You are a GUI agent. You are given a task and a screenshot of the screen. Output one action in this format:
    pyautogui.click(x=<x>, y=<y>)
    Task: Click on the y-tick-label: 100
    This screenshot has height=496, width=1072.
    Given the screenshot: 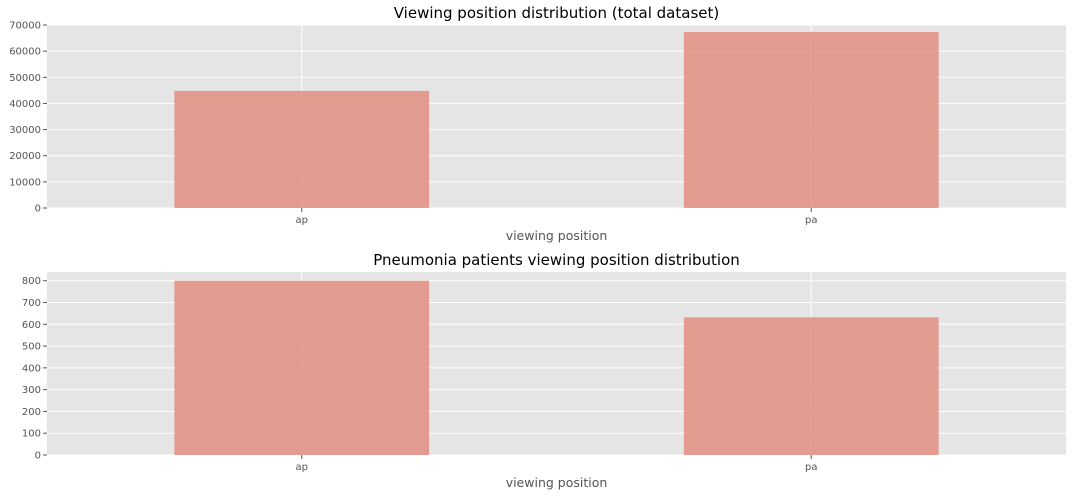 What is the action you would take?
    pyautogui.click(x=31, y=434)
    